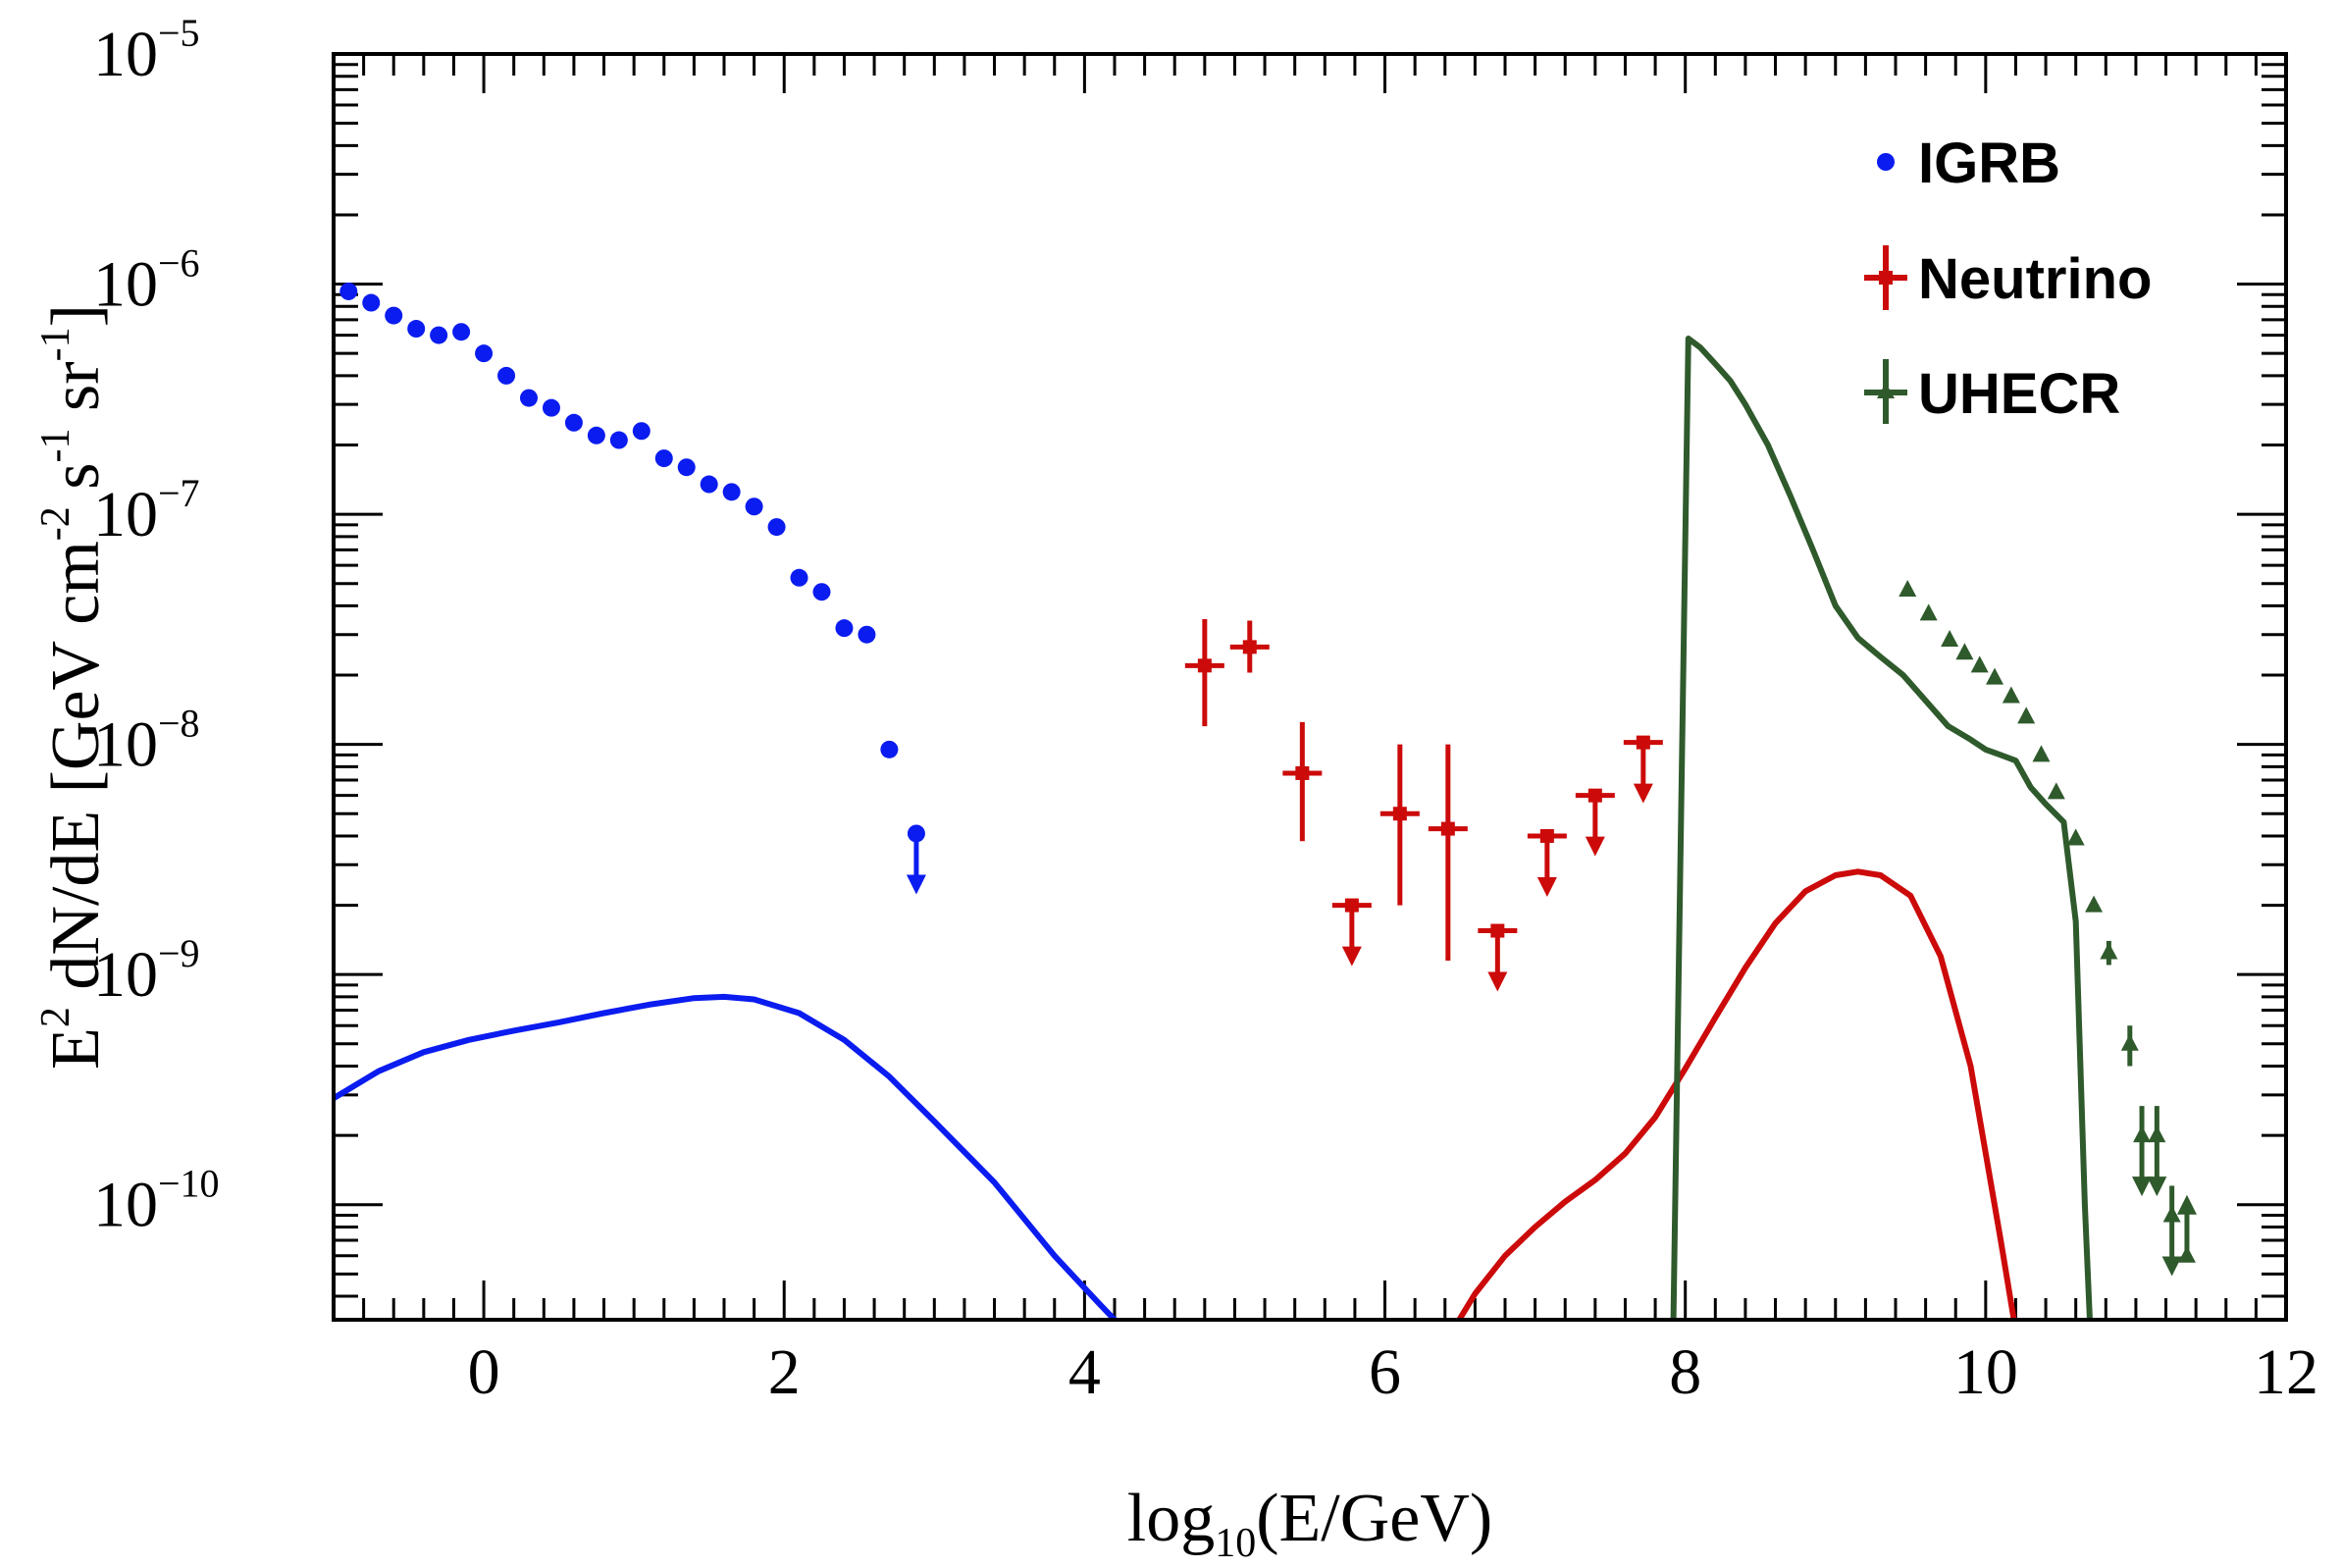 Image resolution: width=2341 pixels, height=1568 pixels. Describe the element at coordinates (1886, 277) in the screenshot. I see `legend-neutrino-marker` at that location.